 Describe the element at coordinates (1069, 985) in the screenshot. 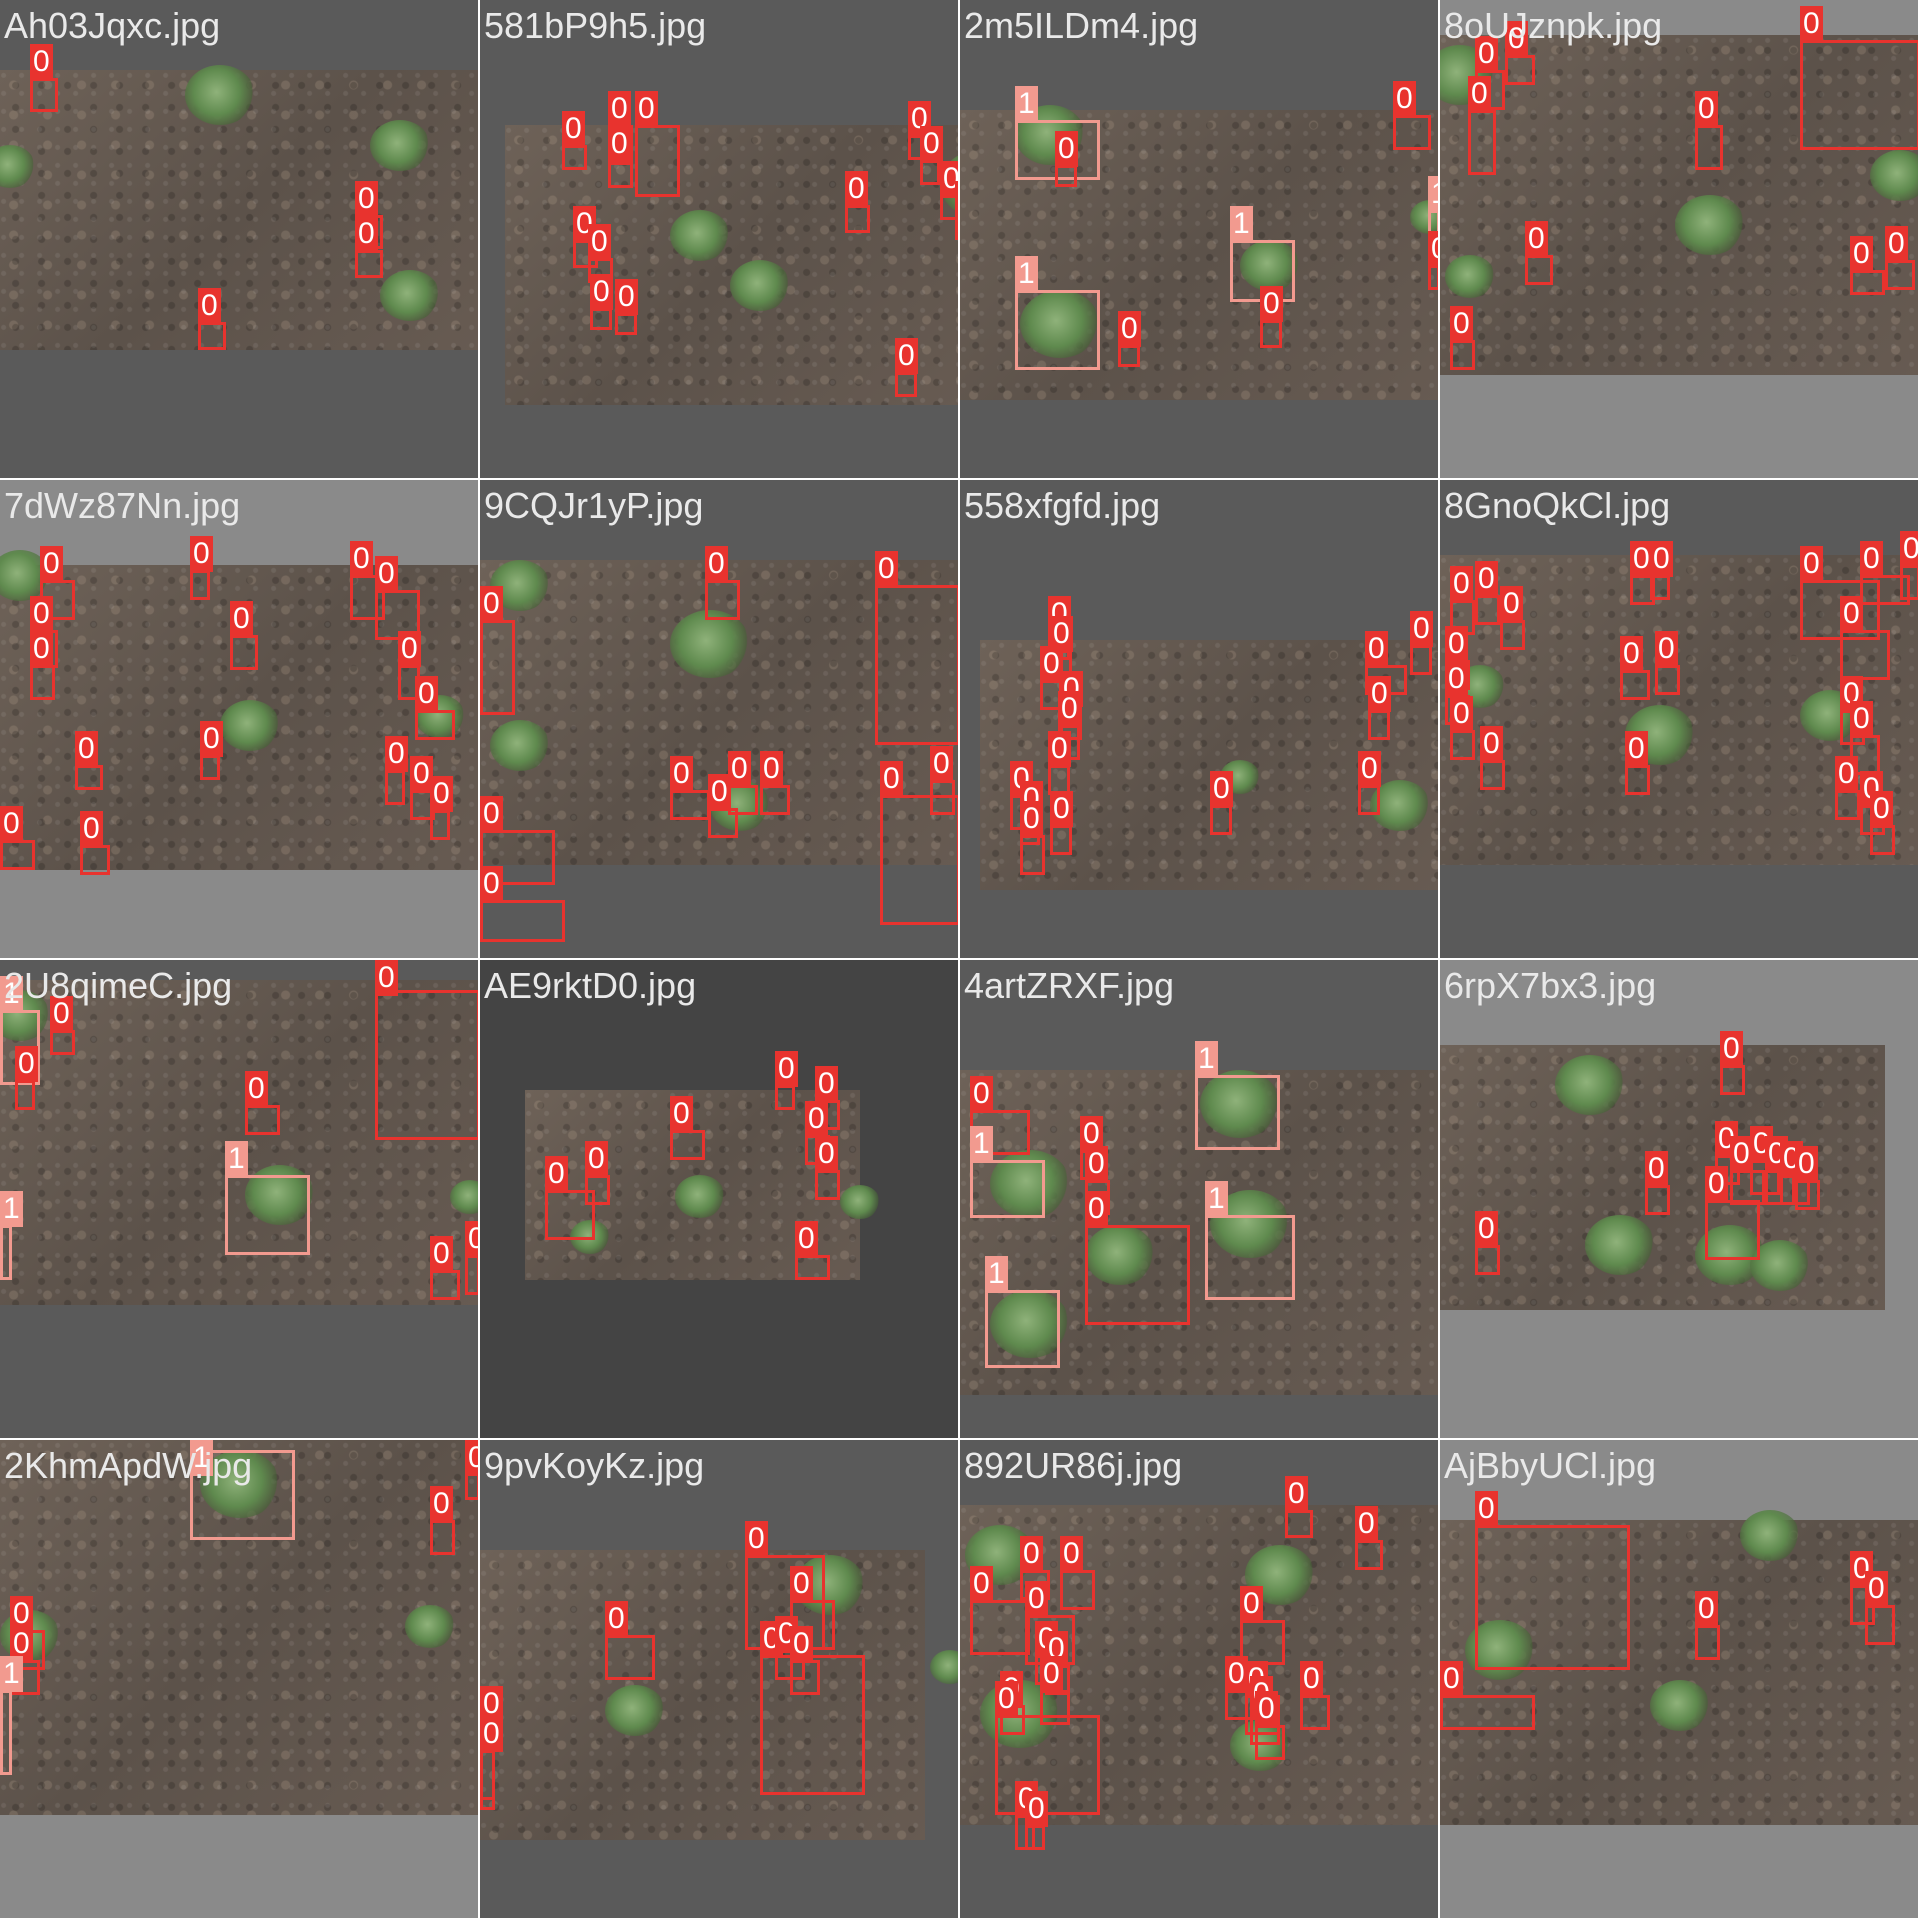

I see `image-filename: 4artZRXF.jpg` at that location.